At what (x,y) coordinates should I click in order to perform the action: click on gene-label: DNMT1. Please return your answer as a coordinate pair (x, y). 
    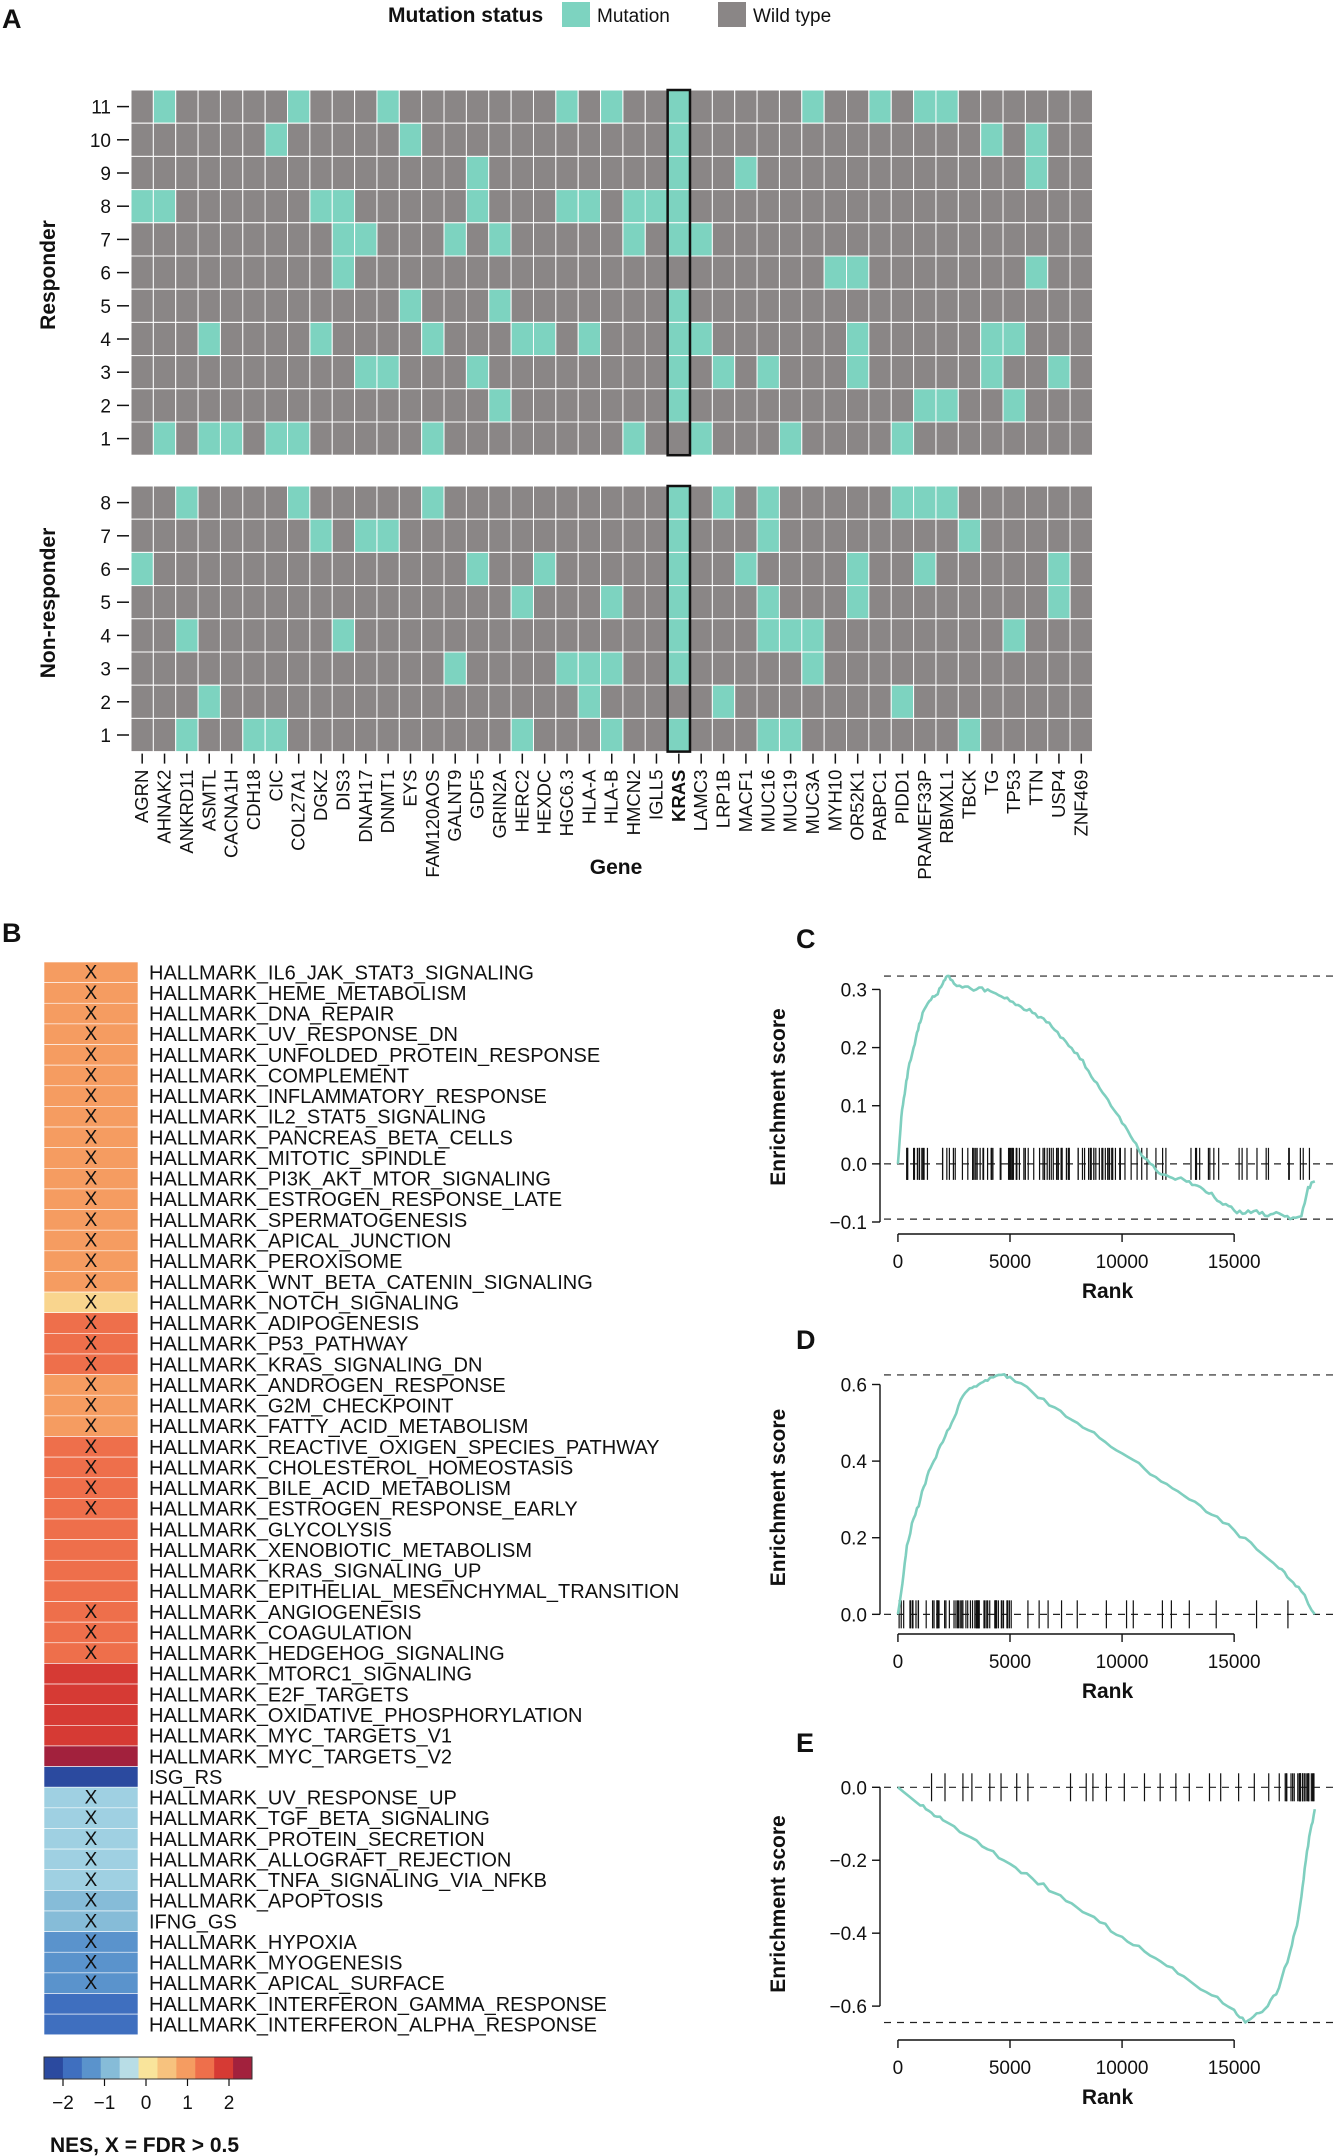
    Looking at the image, I should click on (387, 802).